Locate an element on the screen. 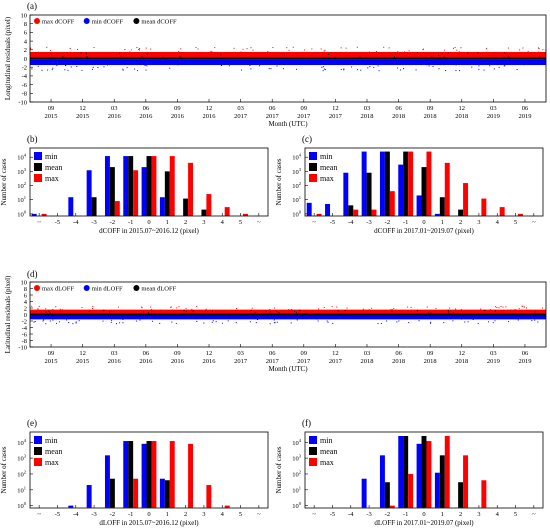  x-tick-year: 2018 is located at coordinates (461, 116).